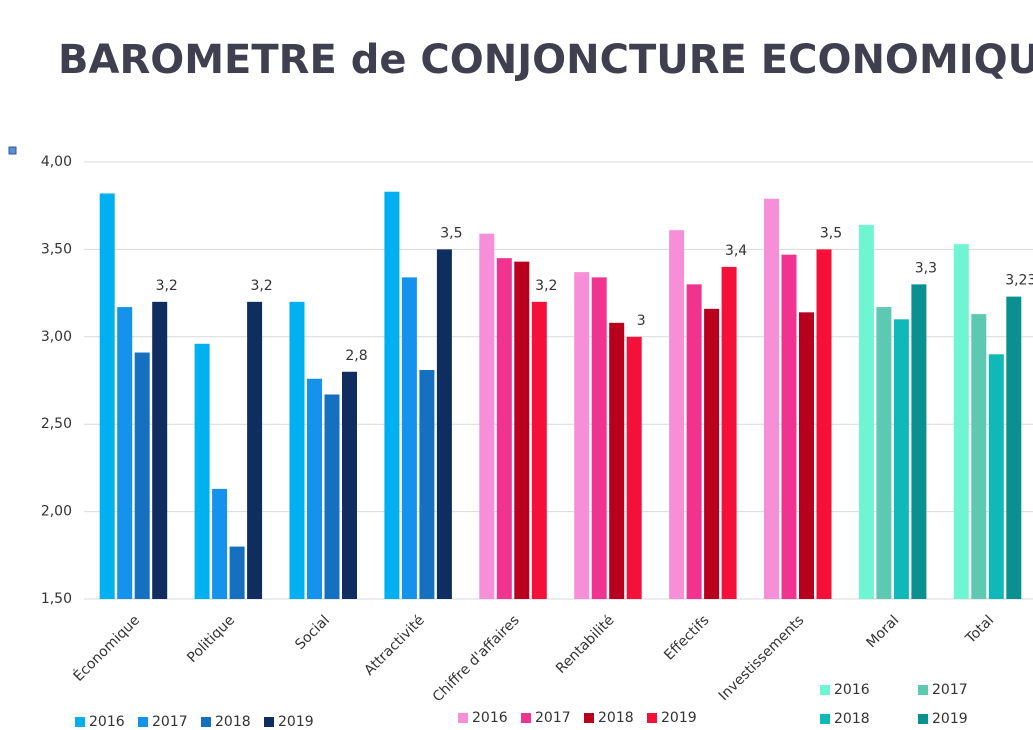 This screenshot has height=730, width=1033. I want to click on y-tick-label: 3,50, so click(56, 249).